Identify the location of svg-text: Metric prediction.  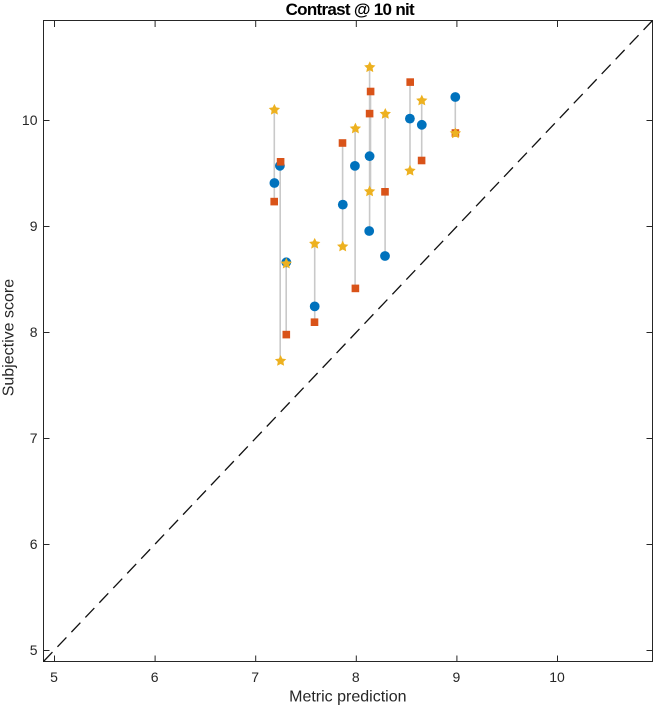
(347, 696).